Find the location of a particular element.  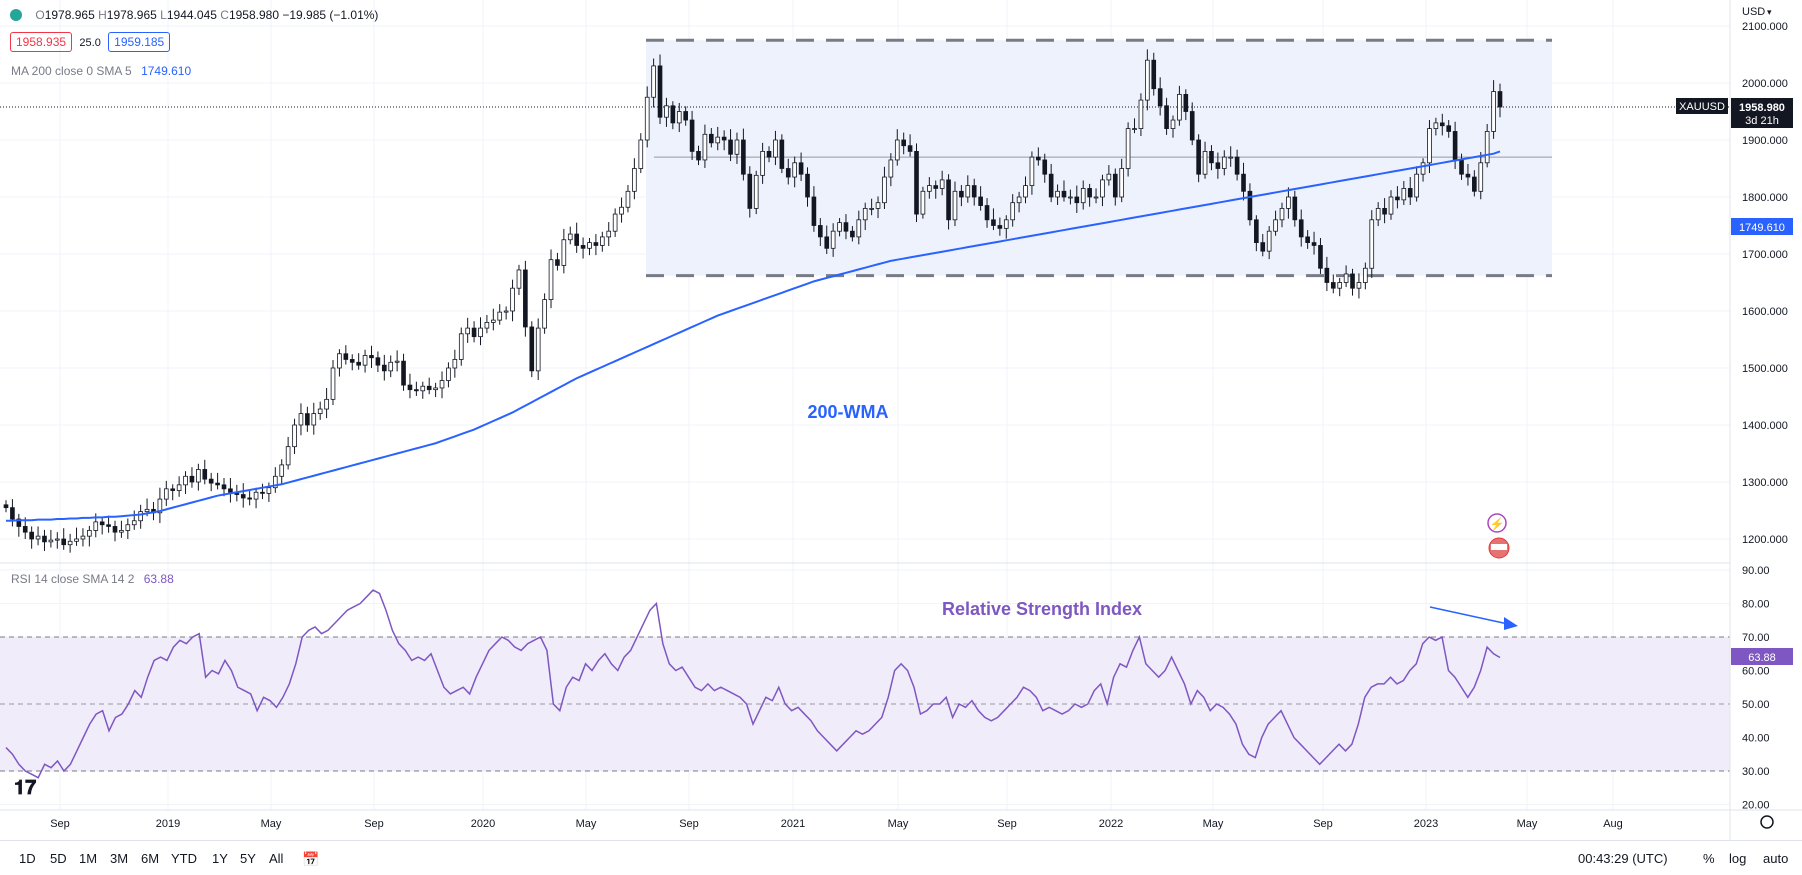

lightning-icon is located at coordinates (1497, 523).